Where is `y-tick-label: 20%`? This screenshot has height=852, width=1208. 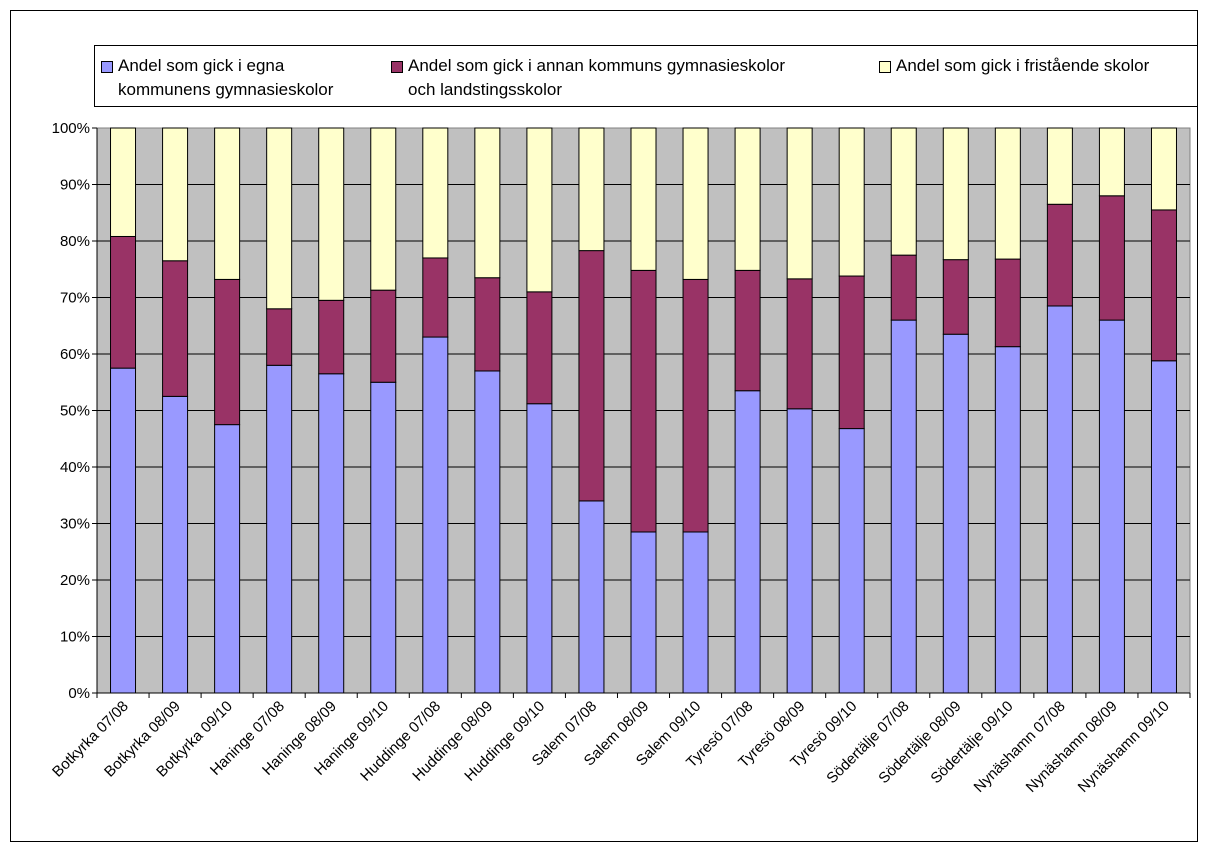
y-tick-label: 20% is located at coordinates (75, 580).